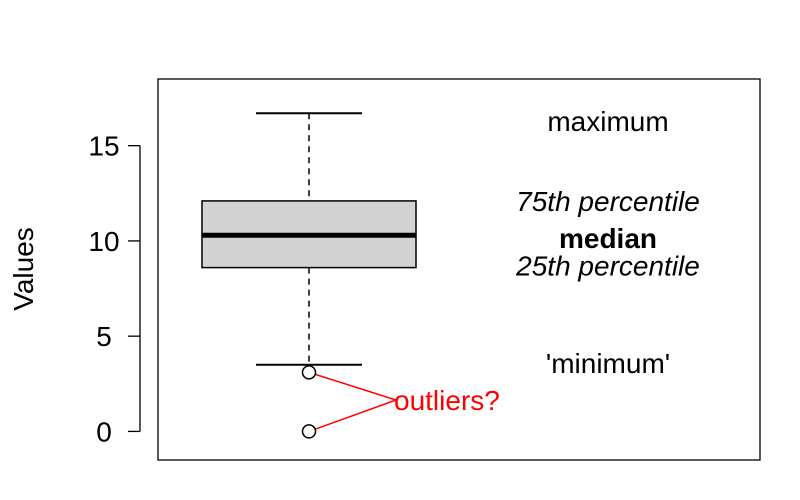 This screenshot has height=500, width=800. Describe the element at coordinates (447, 400) in the screenshot. I see `outliers-annotation: outliers?` at that location.